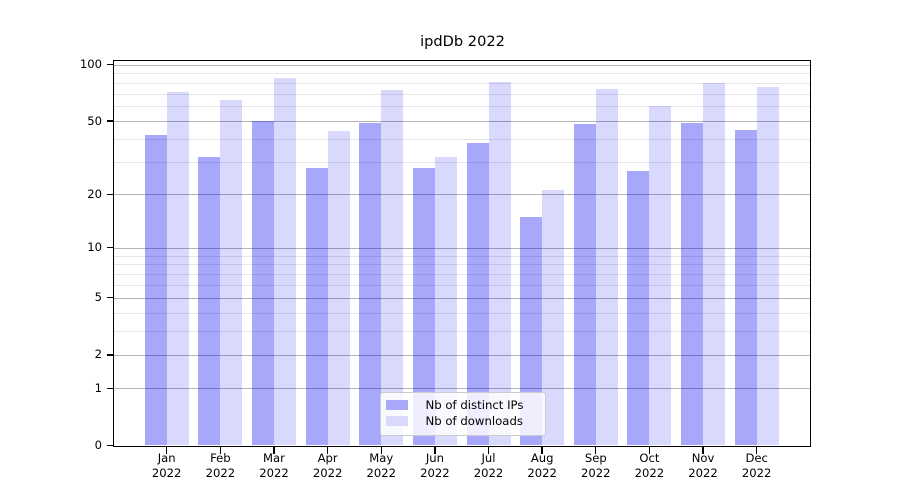  I want to click on bar-distinct-ips-feb, so click(209, 301).